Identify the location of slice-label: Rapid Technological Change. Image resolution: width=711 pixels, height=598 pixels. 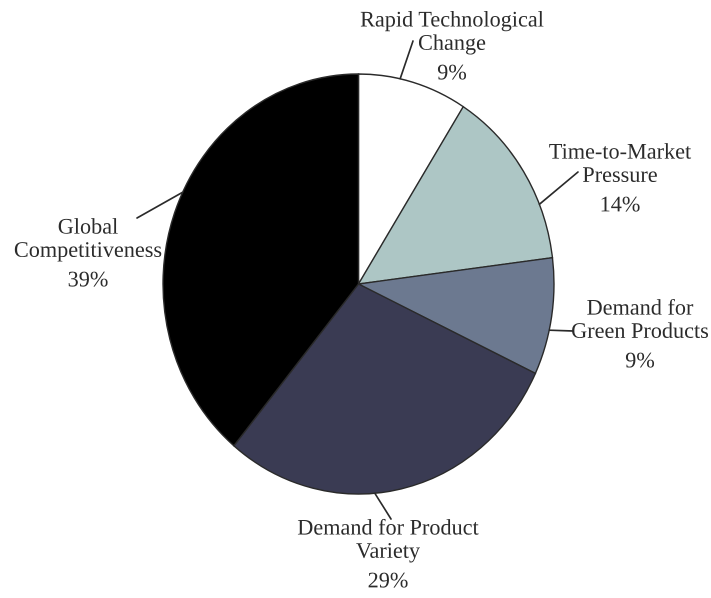
(452, 33).